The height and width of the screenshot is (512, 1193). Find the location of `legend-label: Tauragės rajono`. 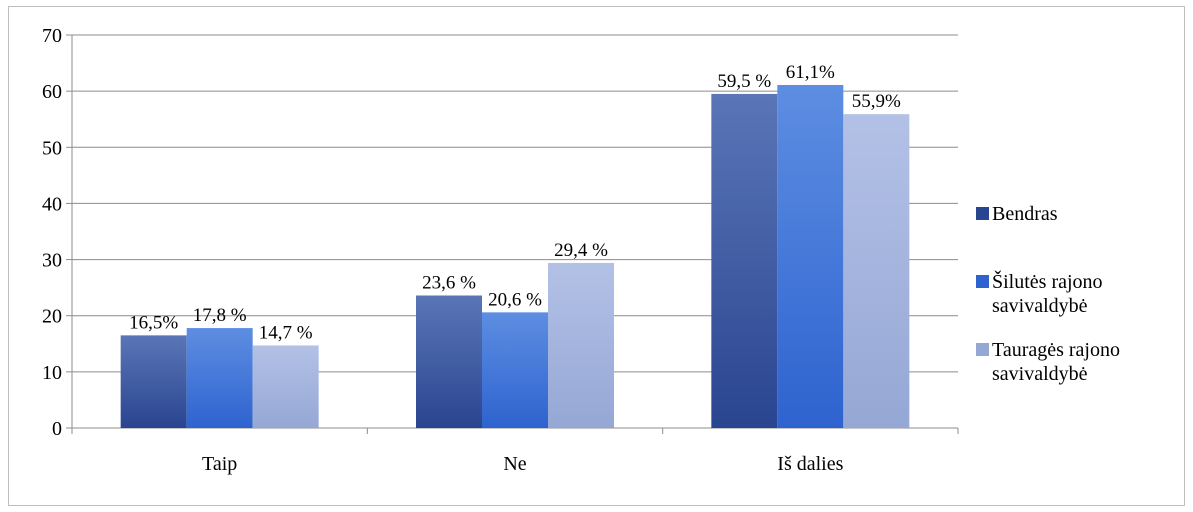

legend-label: Tauragės rajono is located at coordinates (1056, 350).